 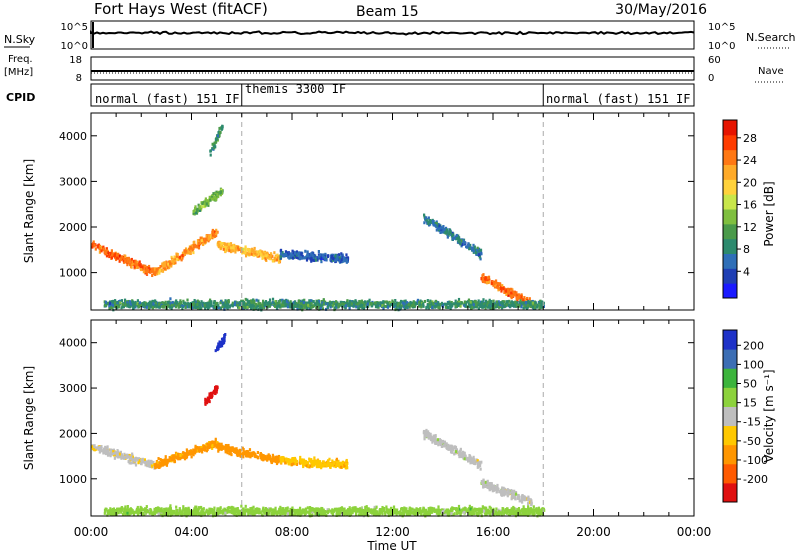 What do you see at coordinates (20, 59) in the screenshot?
I see `freq-label-1: Freq.` at bounding box center [20, 59].